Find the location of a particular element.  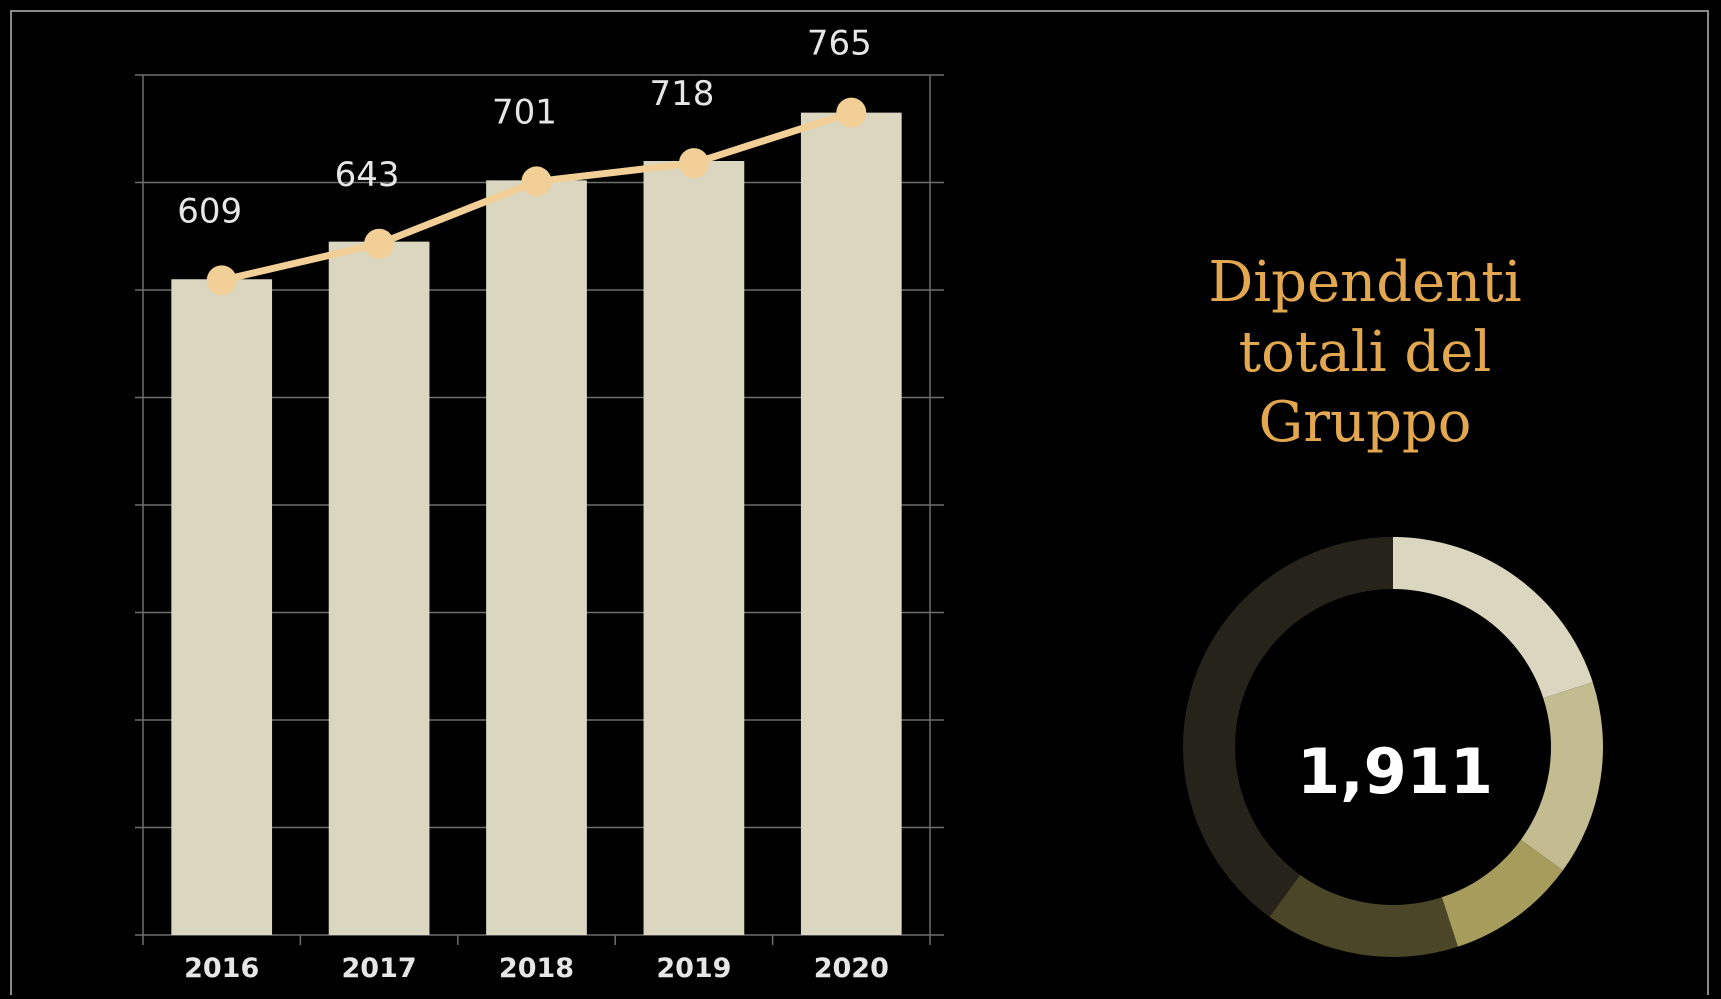

bar-2018 is located at coordinates (536, 558).